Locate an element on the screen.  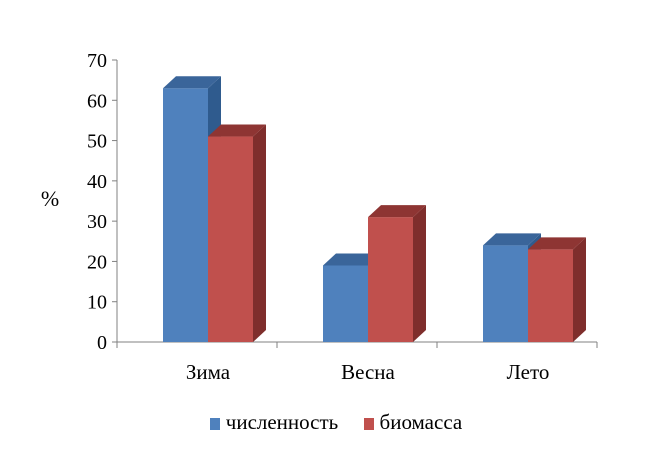
legend-label-series-2: биомасса is located at coordinates (421, 421).